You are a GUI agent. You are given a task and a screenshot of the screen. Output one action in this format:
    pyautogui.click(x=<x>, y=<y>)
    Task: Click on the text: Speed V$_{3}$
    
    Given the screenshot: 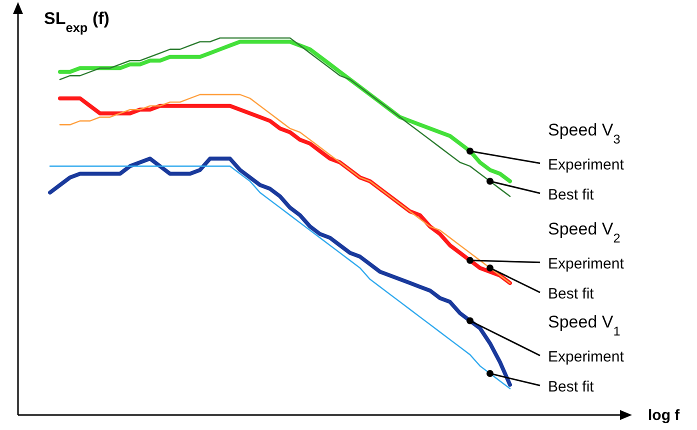 What is the action you would take?
    pyautogui.click(x=584, y=133)
    